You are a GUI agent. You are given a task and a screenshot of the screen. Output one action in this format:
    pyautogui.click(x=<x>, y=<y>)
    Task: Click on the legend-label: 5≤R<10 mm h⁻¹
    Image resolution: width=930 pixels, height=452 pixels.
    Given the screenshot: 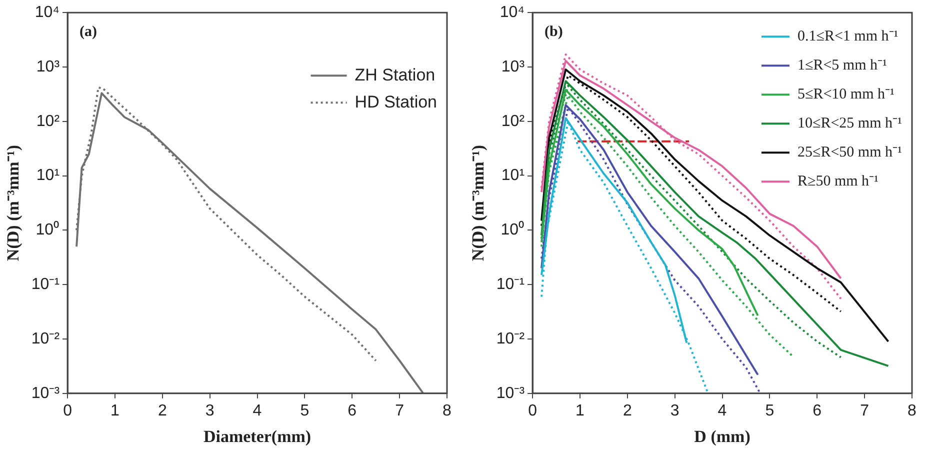 What is the action you would take?
    pyautogui.click(x=845, y=94)
    